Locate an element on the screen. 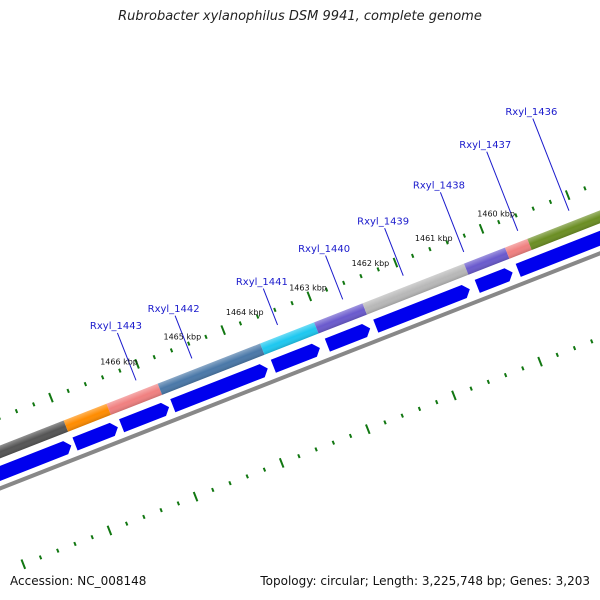  kbp-label: 1464 kbp is located at coordinates (245, 312).